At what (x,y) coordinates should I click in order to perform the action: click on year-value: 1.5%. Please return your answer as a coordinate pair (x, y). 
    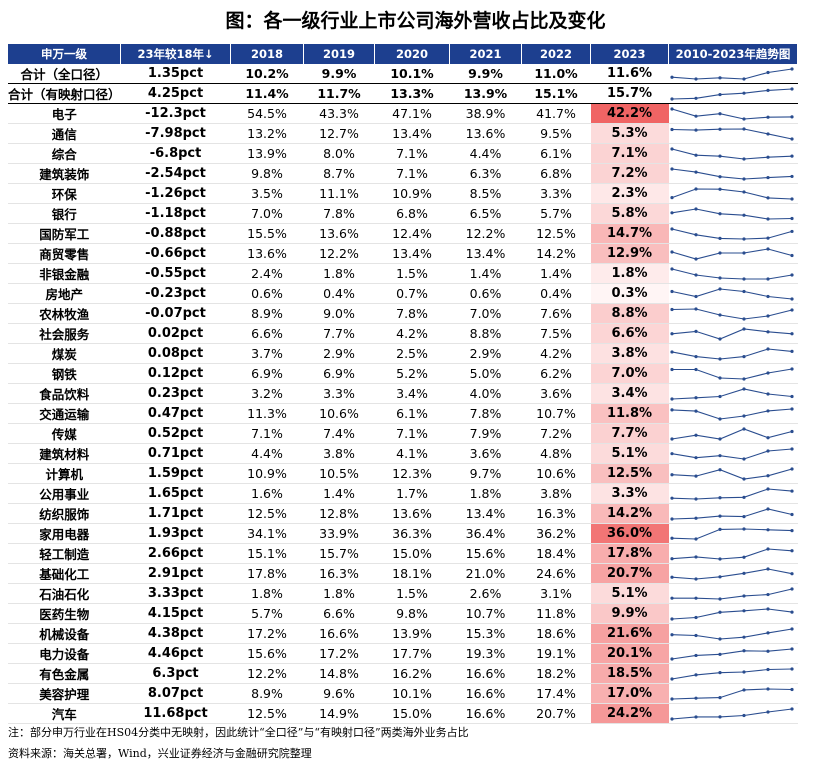
    Looking at the image, I should click on (412, 593).